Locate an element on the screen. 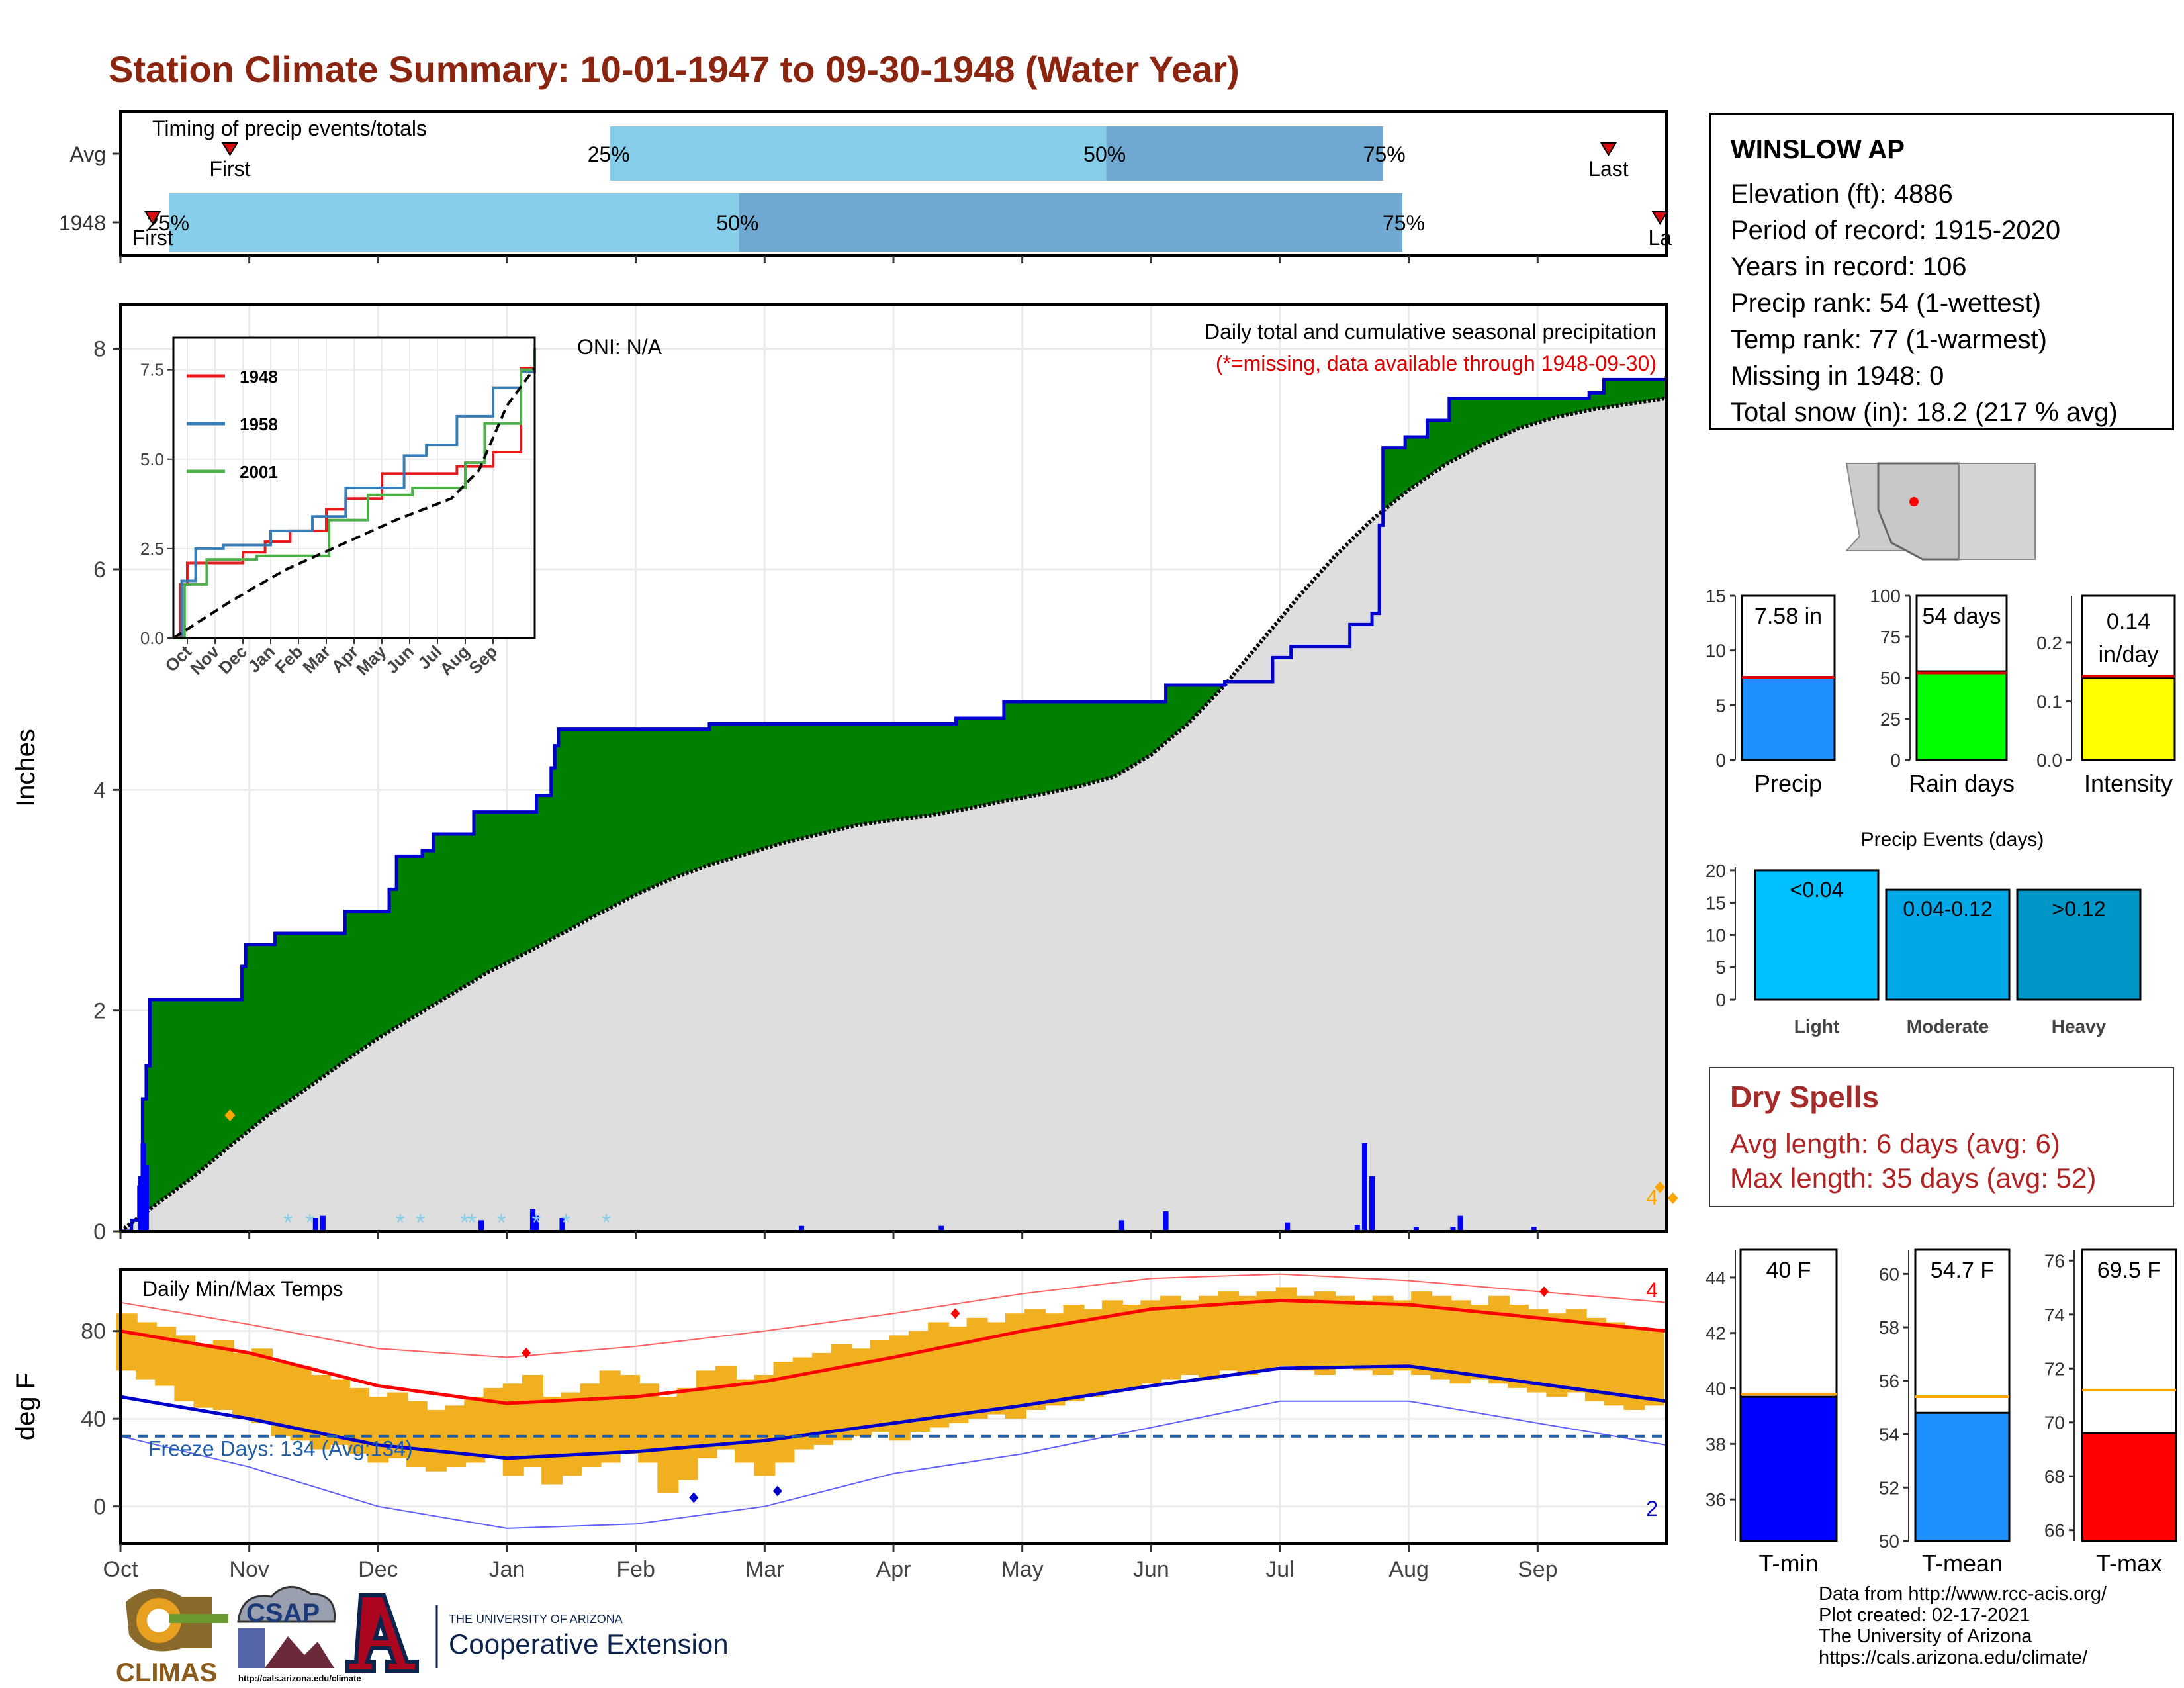 The image size is (2184, 1688). station-precip-rank: Precip rank: 54 (1-wettest) is located at coordinates (1886, 303).